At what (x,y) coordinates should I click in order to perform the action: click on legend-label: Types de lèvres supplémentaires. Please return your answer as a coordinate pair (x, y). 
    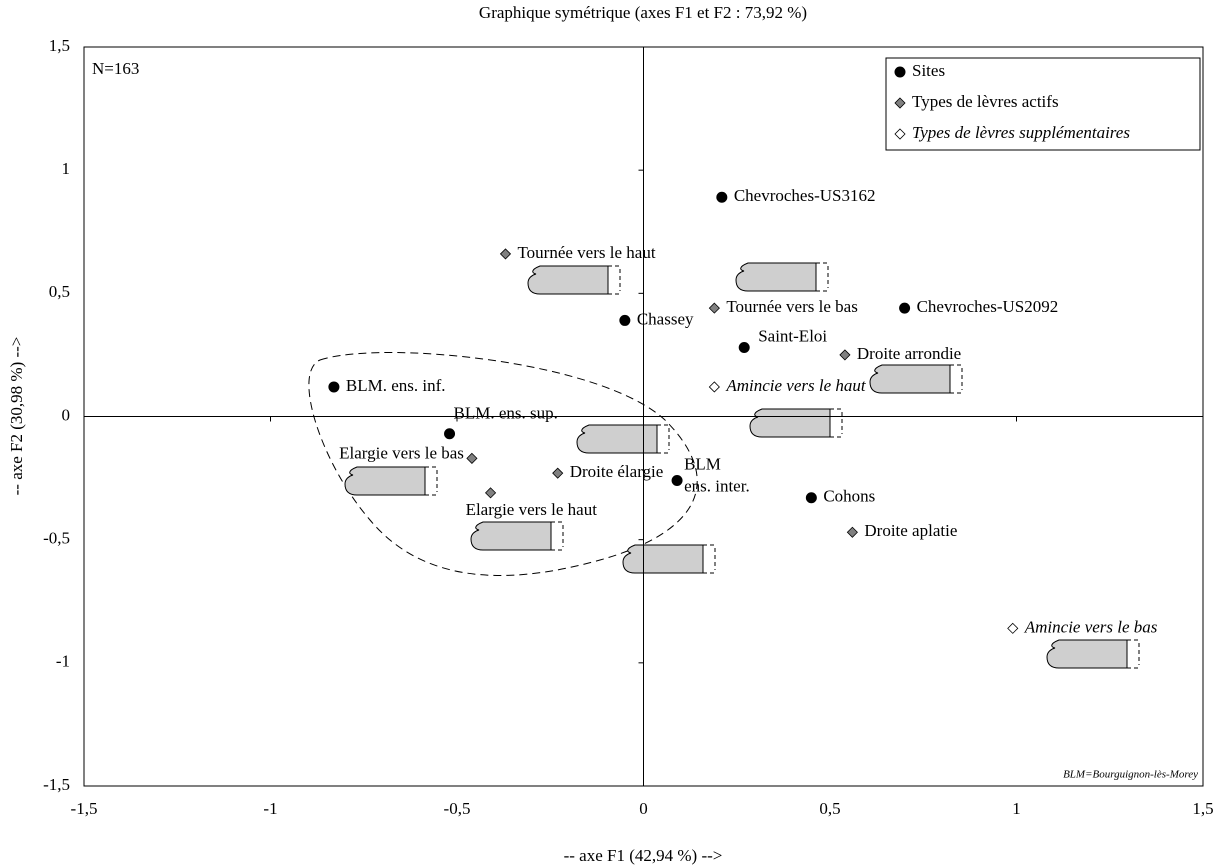
    Looking at the image, I should click on (1021, 132).